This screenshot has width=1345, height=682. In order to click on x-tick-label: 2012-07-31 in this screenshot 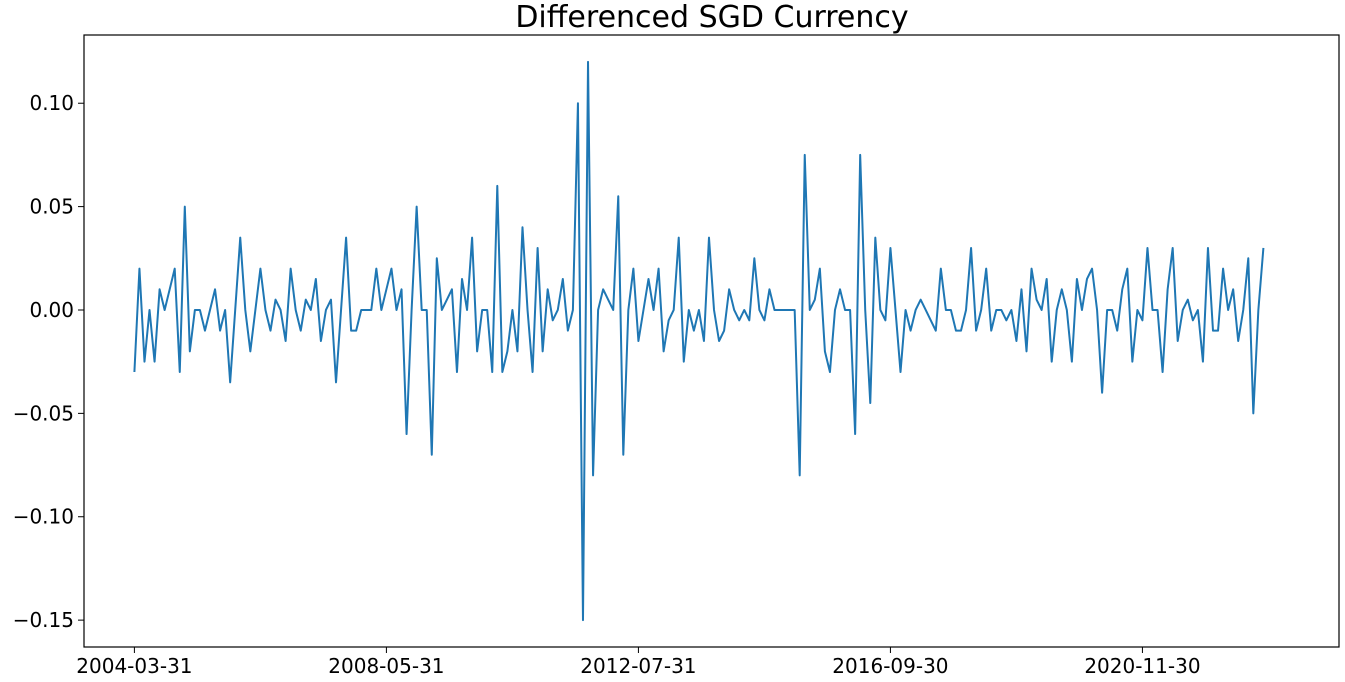, I will do `click(638, 666)`.